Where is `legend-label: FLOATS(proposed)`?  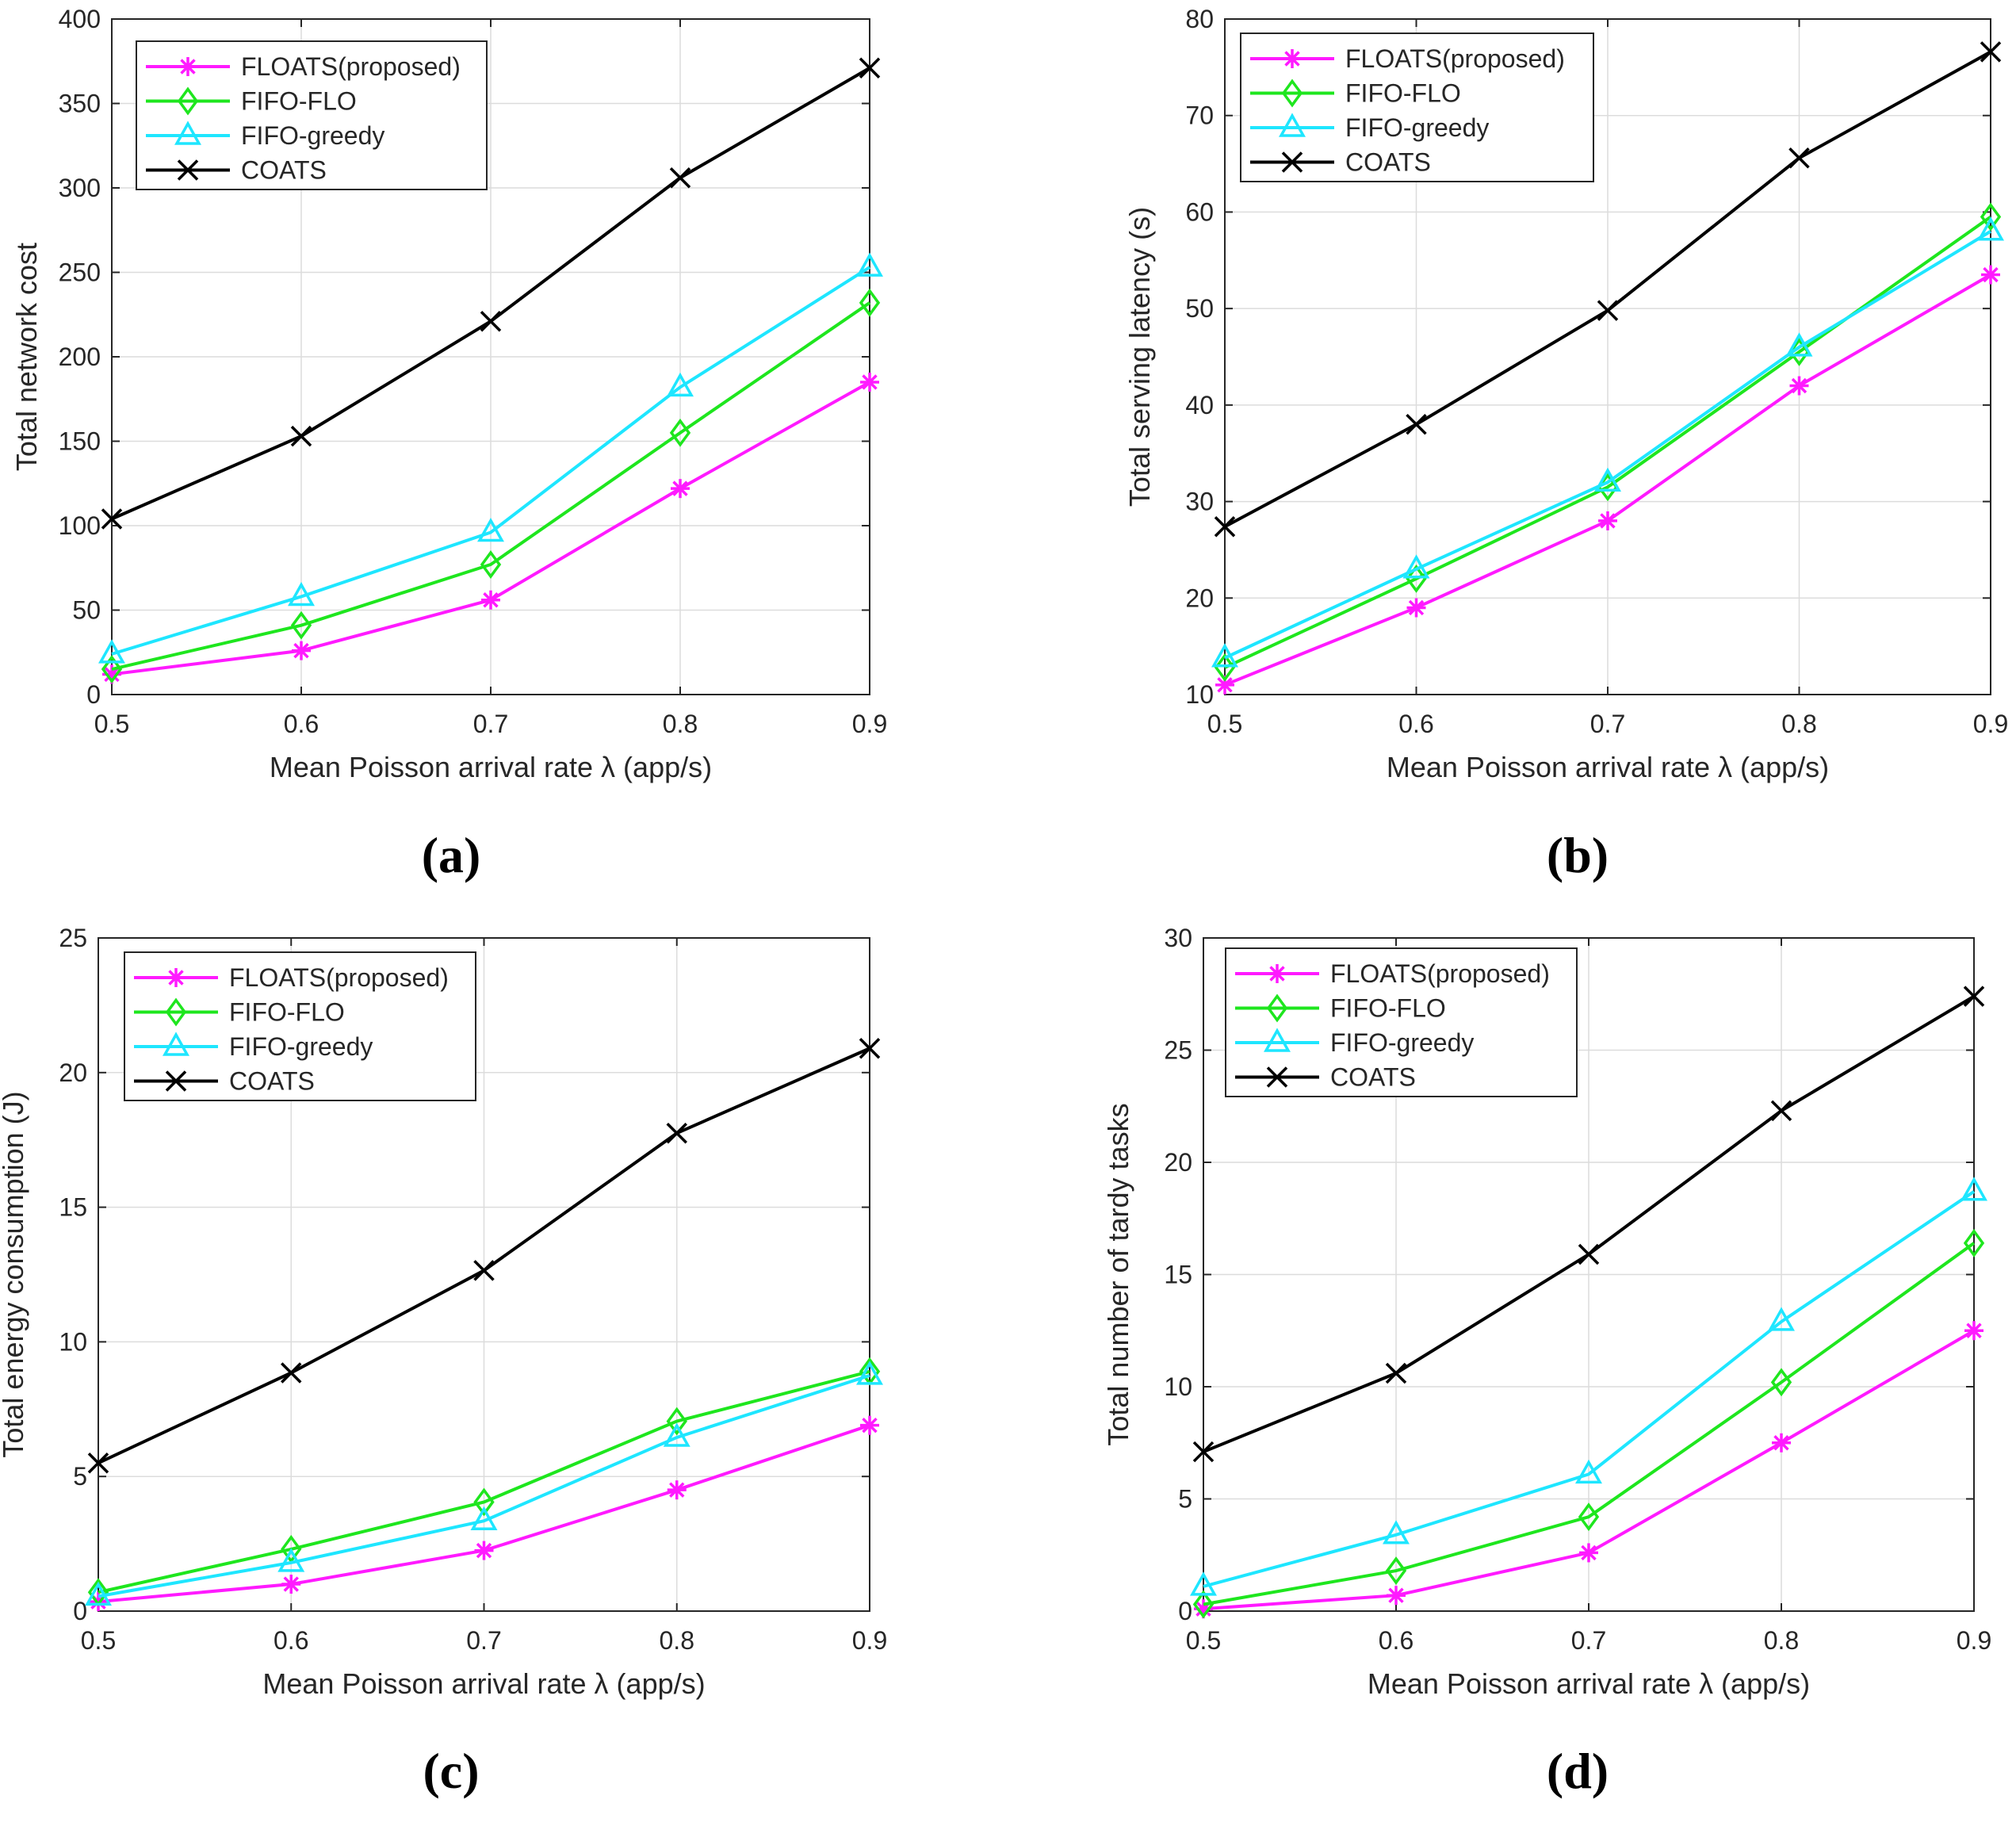 legend-label: FLOATS(proposed) is located at coordinates (1455, 58).